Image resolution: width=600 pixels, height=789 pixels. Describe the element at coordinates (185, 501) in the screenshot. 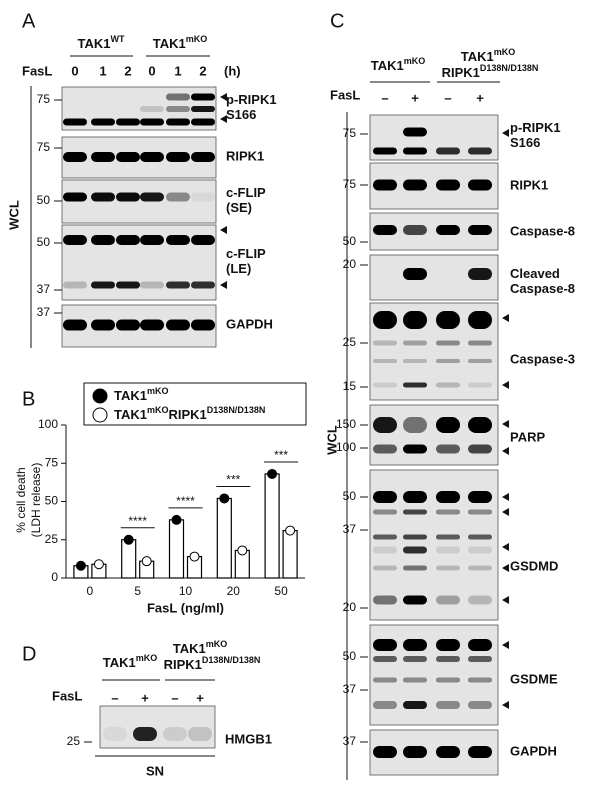

I see `significance: ****` at that location.